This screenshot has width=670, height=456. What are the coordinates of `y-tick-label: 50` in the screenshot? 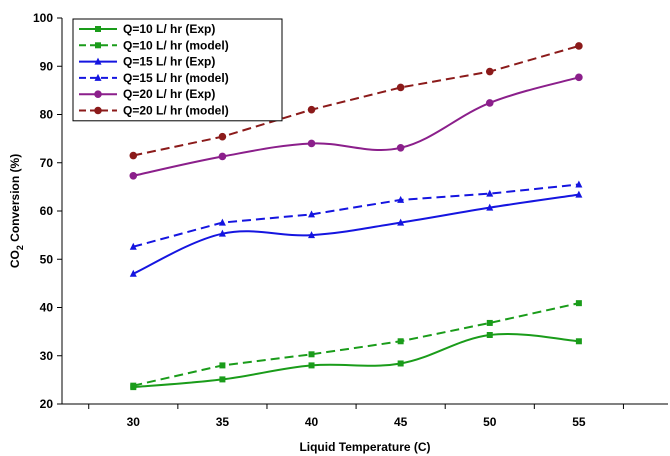 It's located at (47, 259).